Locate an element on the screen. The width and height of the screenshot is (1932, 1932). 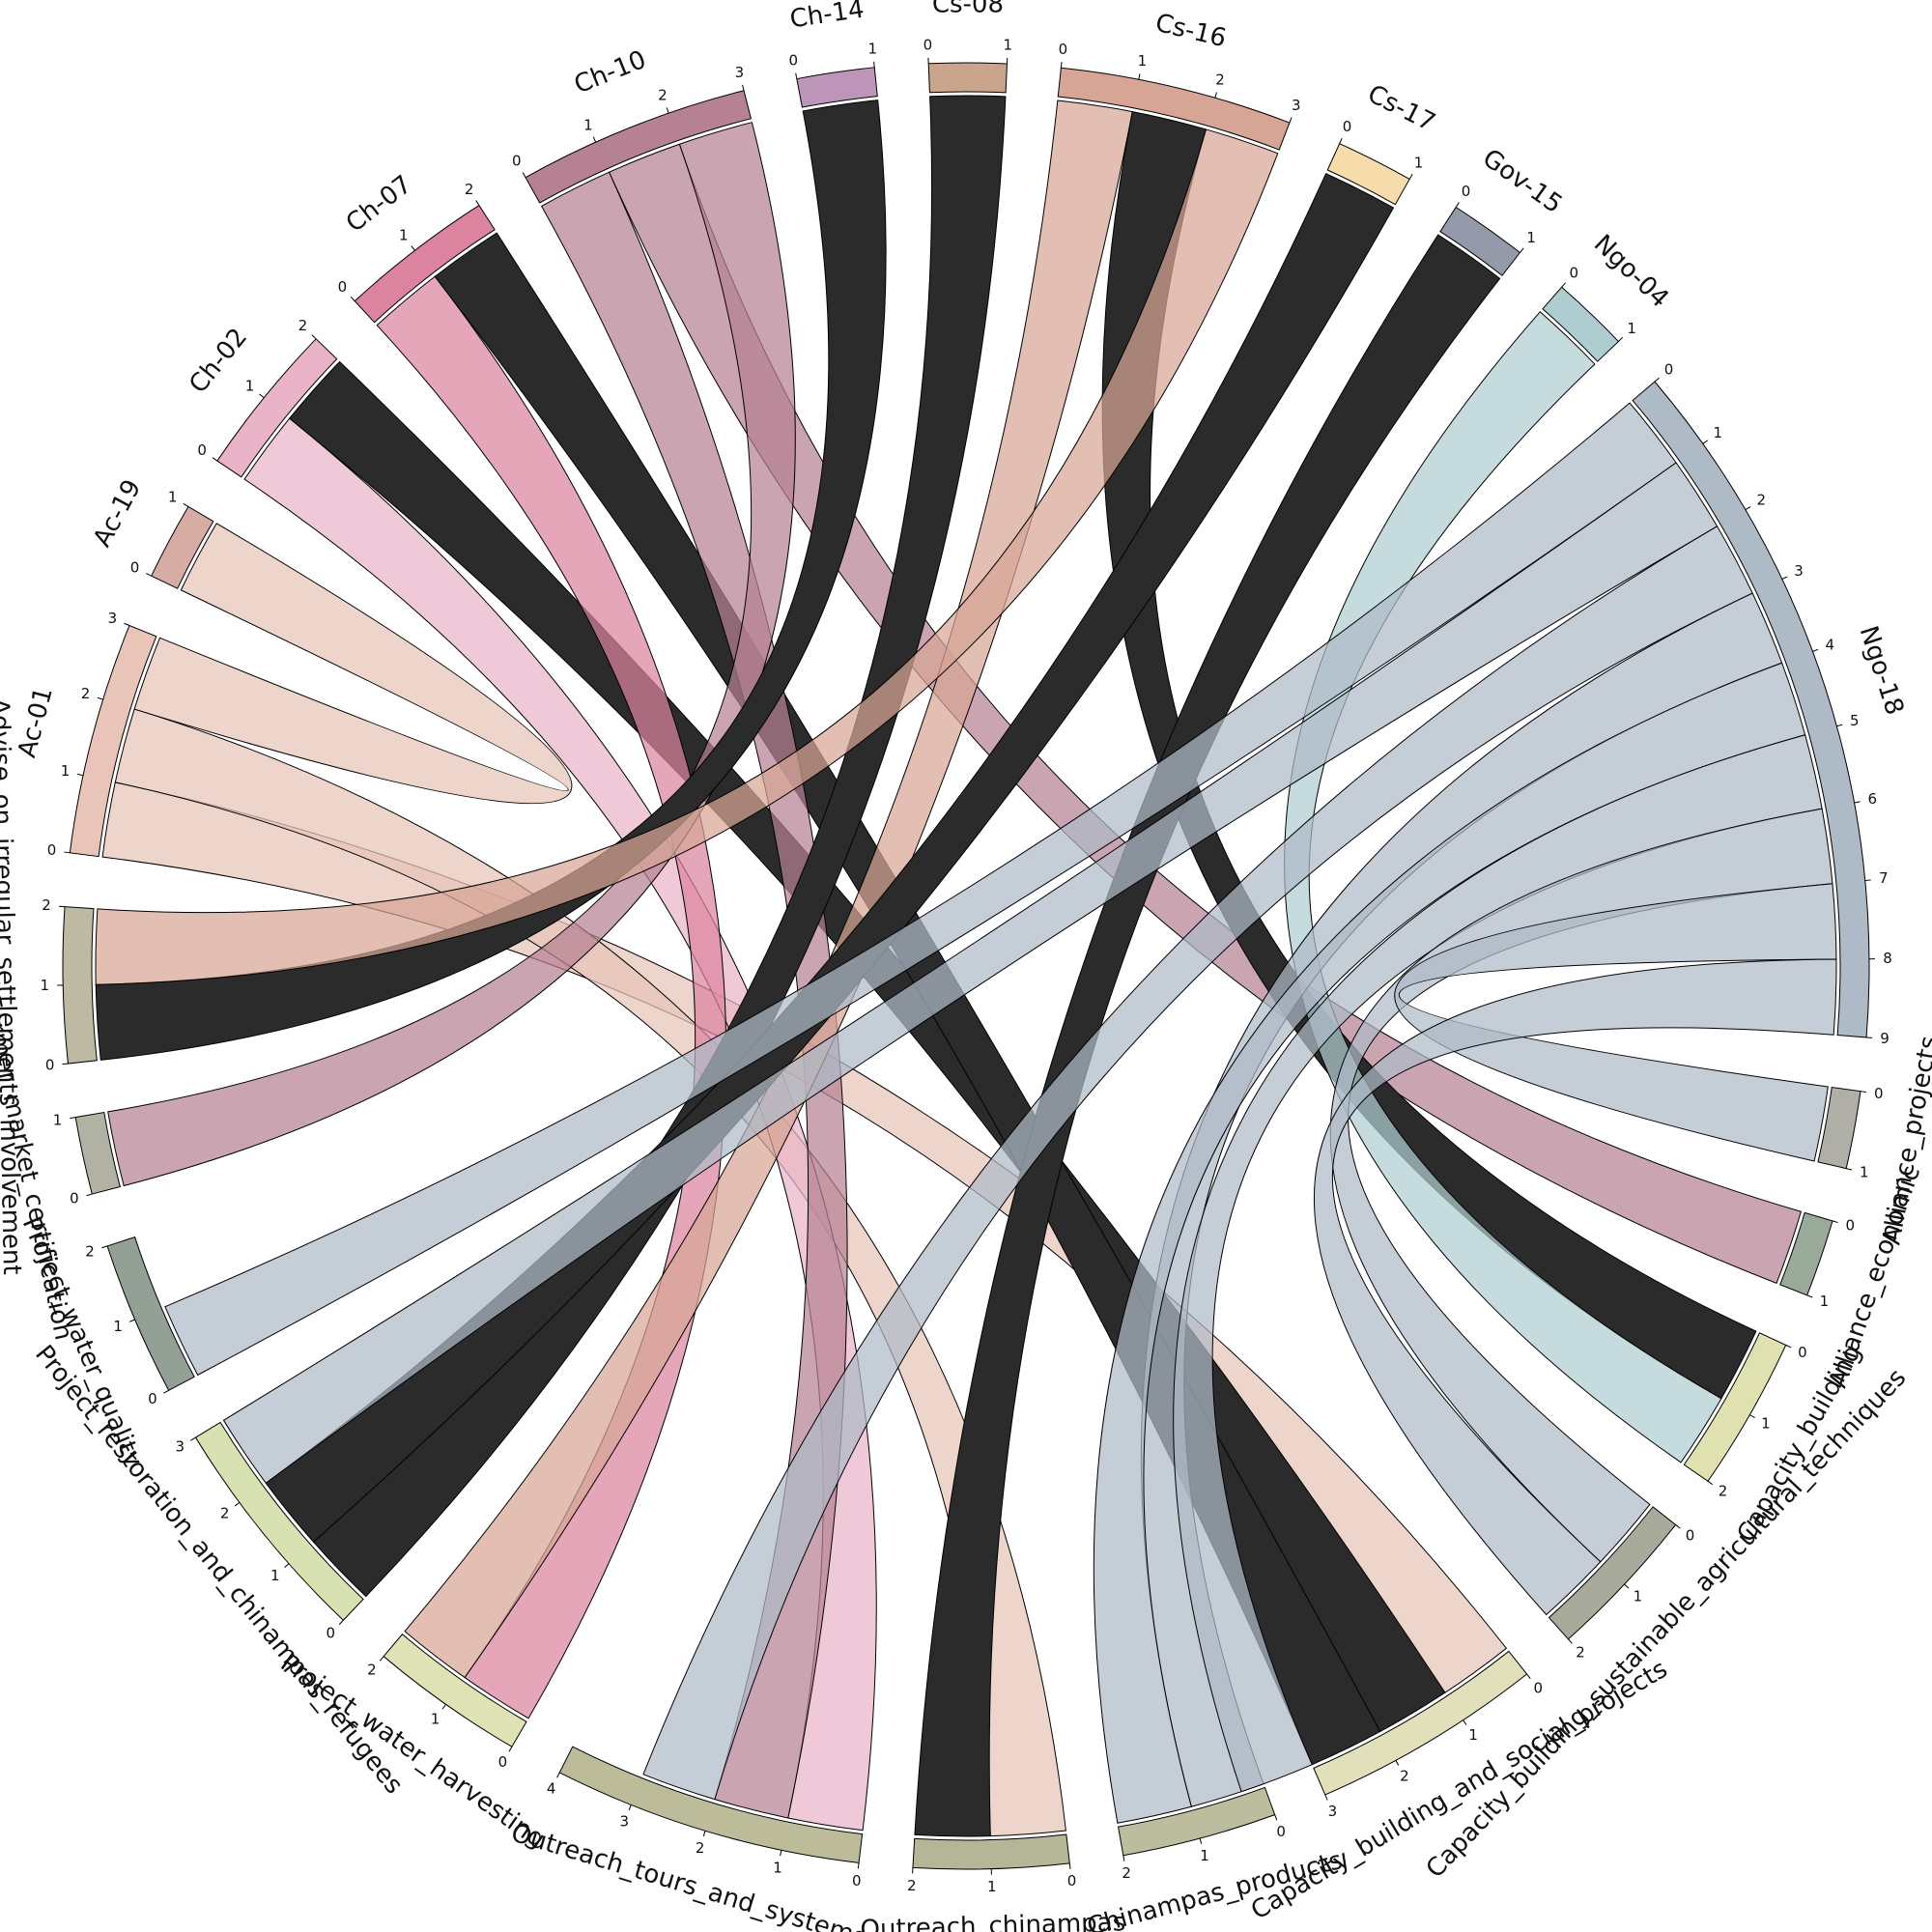
node-label: Ac-19 is located at coordinates (117, 513).